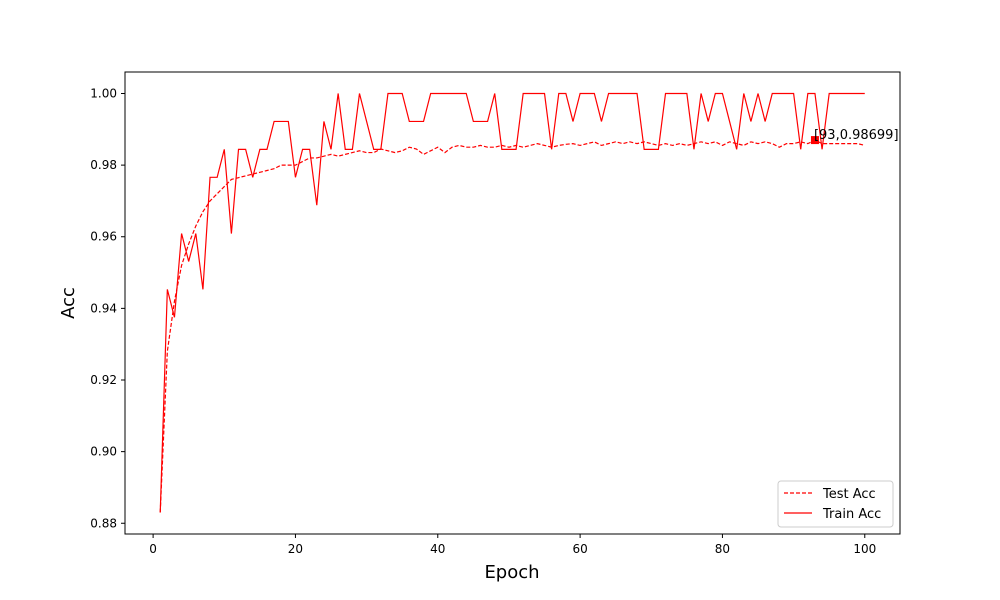 The image size is (1000, 600). I want to click on y-axis-label: Acc, so click(68, 303).